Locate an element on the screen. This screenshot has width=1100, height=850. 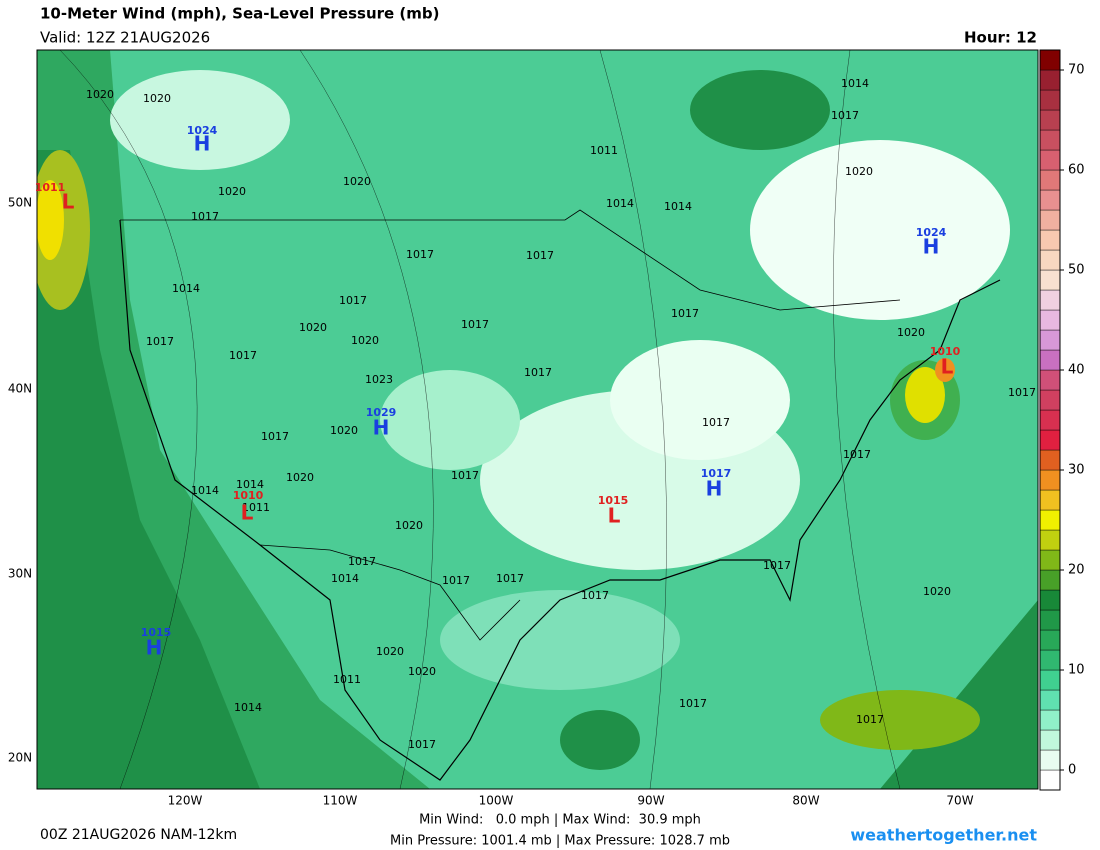
center-pressure: 1029 is located at coordinates (381, 412).